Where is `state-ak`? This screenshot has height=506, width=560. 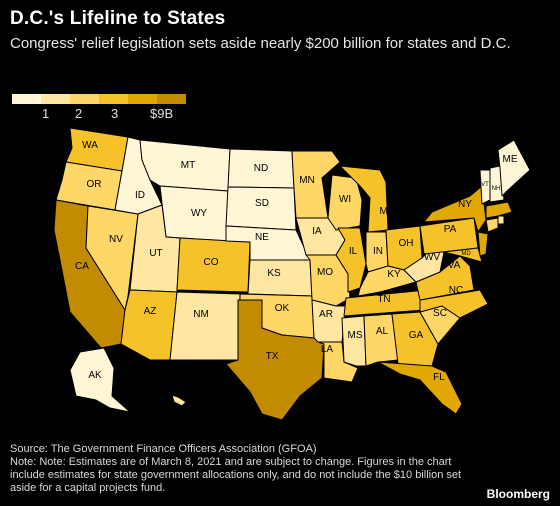
state-ak is located at coordinates (100, 380).